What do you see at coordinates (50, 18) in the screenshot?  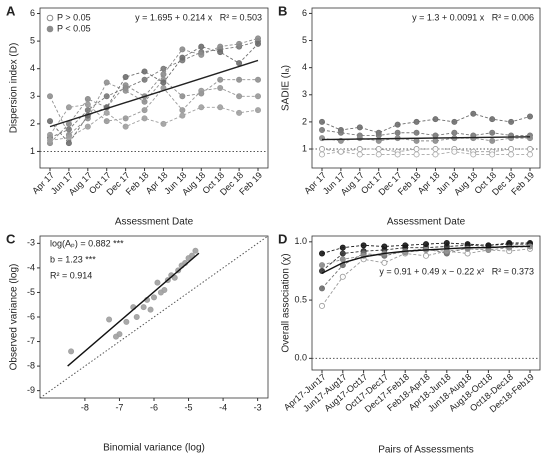 I see `legend-symbol` at bounding box center [50, 18].